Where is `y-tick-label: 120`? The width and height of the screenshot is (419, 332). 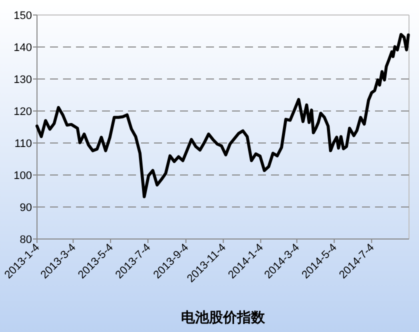 y-tick-label: 120 is located at coordinates (23, 112).